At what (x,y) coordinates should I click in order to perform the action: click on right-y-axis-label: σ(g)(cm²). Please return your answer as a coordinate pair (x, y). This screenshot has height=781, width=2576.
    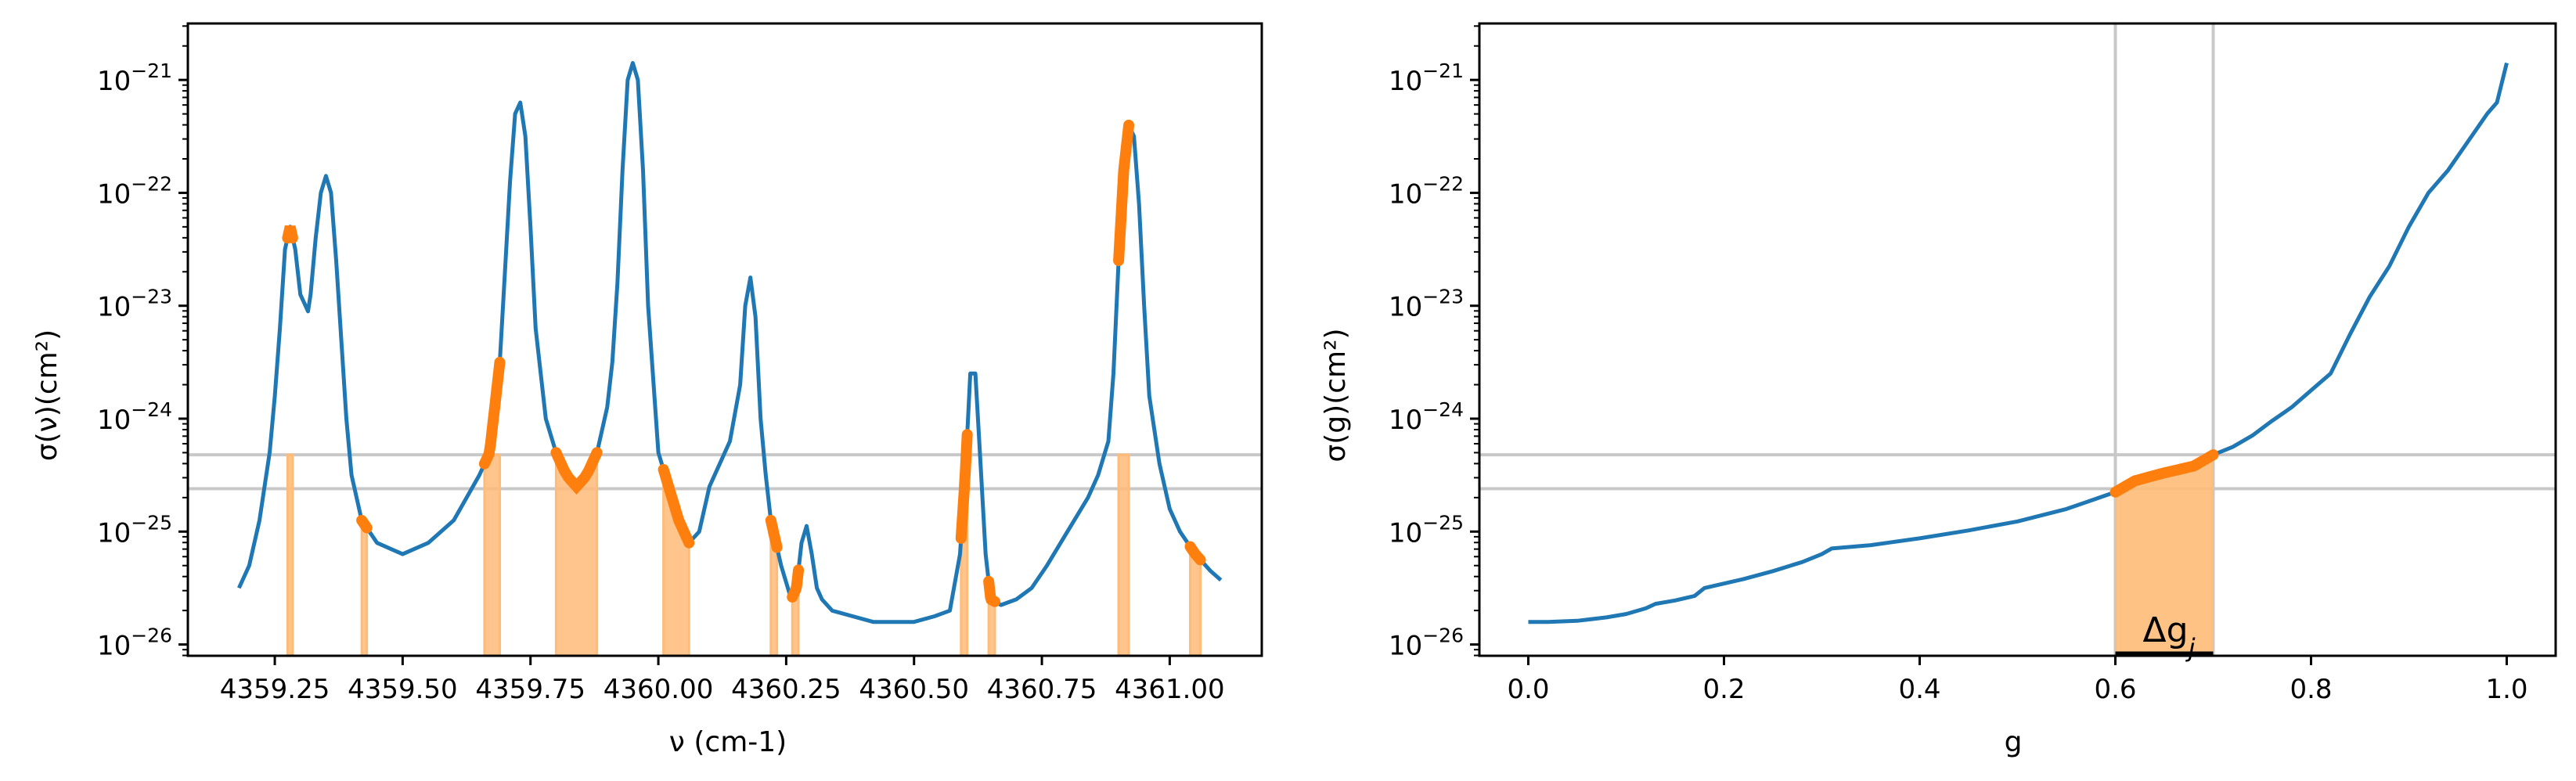
    Looking at the image, I should click on (1336, 395).